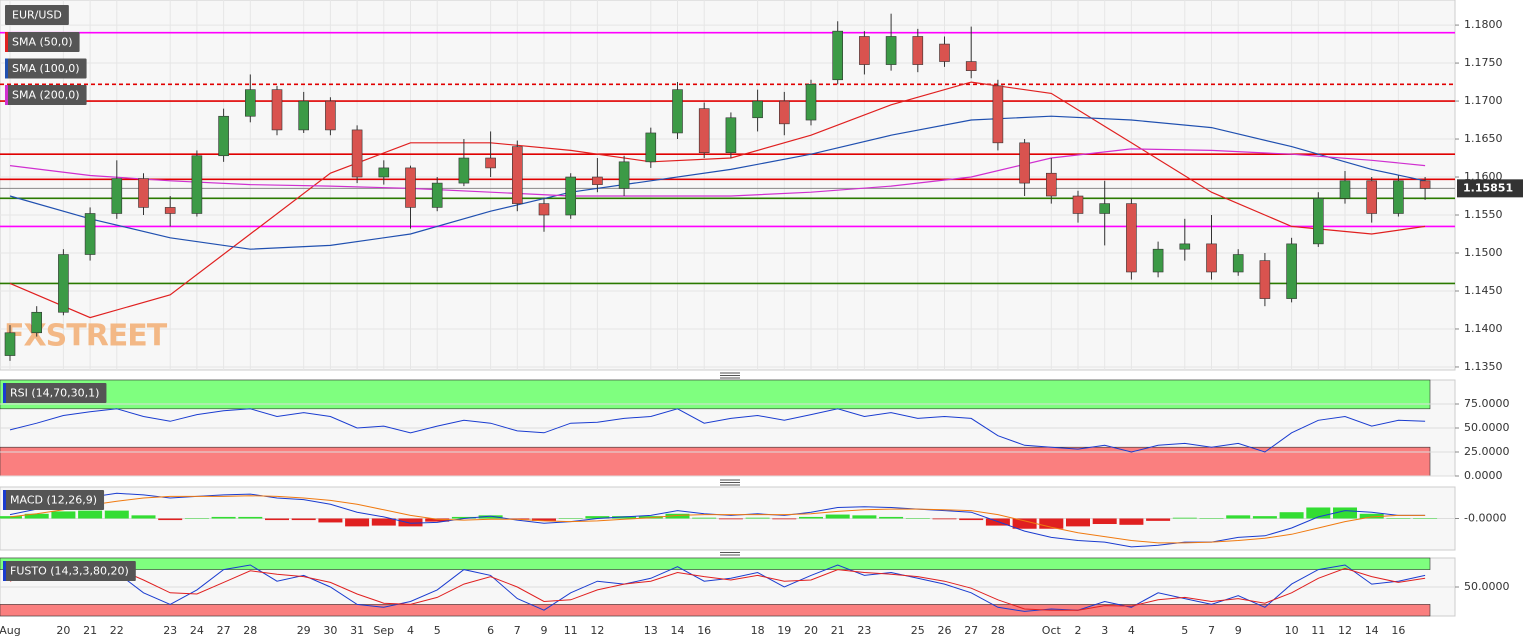 The image size is (1531, 643). Describe the element at coordinates (1490, 188) in the screenshot. I see `last-price-box` at that location.